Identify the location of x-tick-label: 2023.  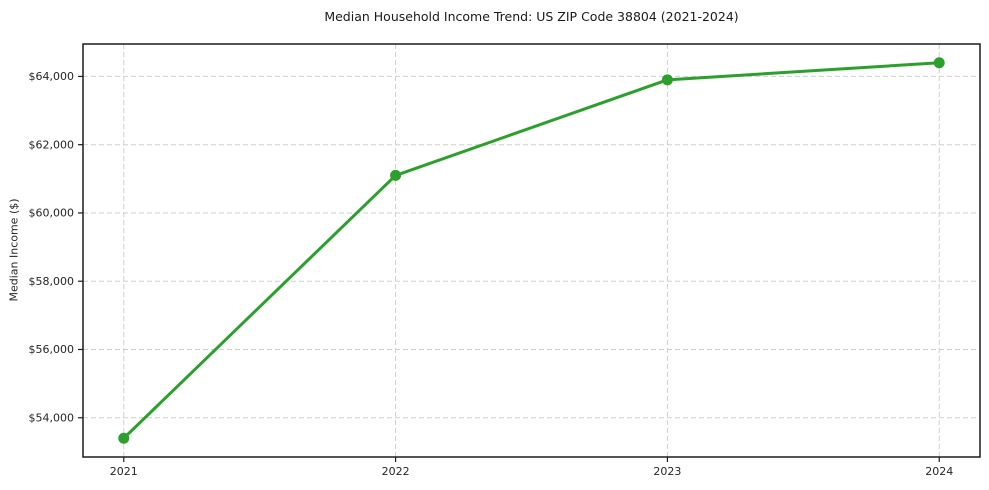
(667, 471).